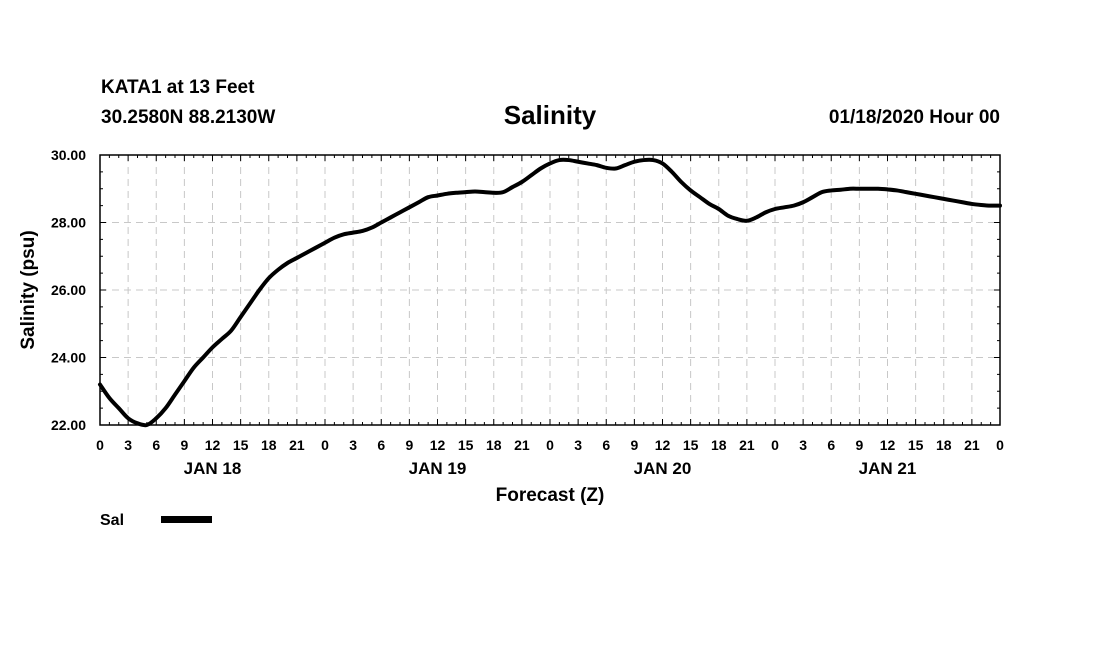 The width and height of the screenshot is (1100, 650). What do you see at coordinates (68, 155) in the screenshot?
I see `y-tick-label: 30.00` at bounding box center [68, 155].